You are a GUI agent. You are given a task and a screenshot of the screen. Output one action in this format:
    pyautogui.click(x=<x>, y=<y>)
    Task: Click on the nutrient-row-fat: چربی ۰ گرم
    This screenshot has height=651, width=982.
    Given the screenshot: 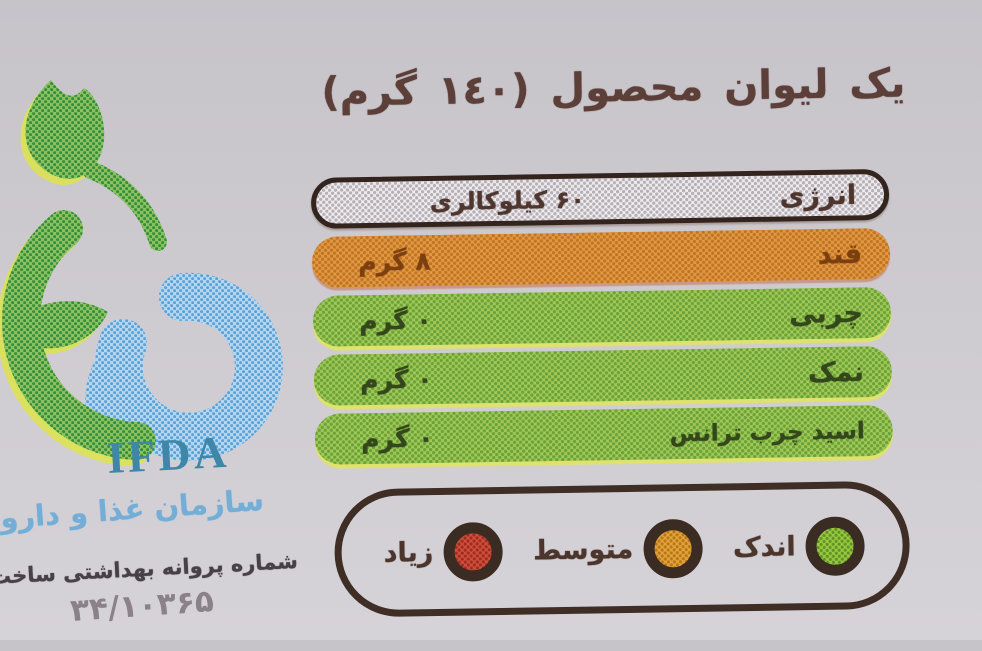 What is the action you would take?
    pyautogui.click(x=602, y=316)
    